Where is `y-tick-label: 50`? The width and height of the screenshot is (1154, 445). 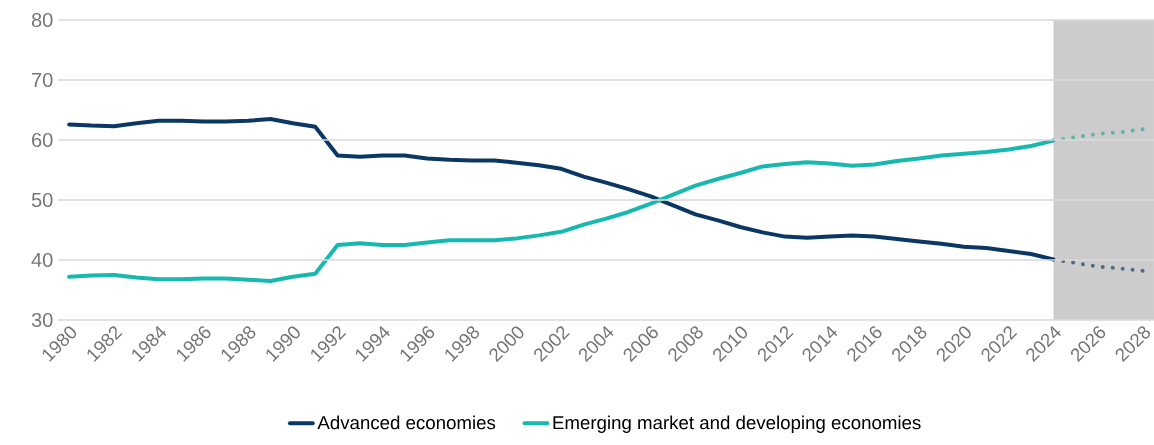 y-tick-label: 50 is located at coordinates (42, 200).